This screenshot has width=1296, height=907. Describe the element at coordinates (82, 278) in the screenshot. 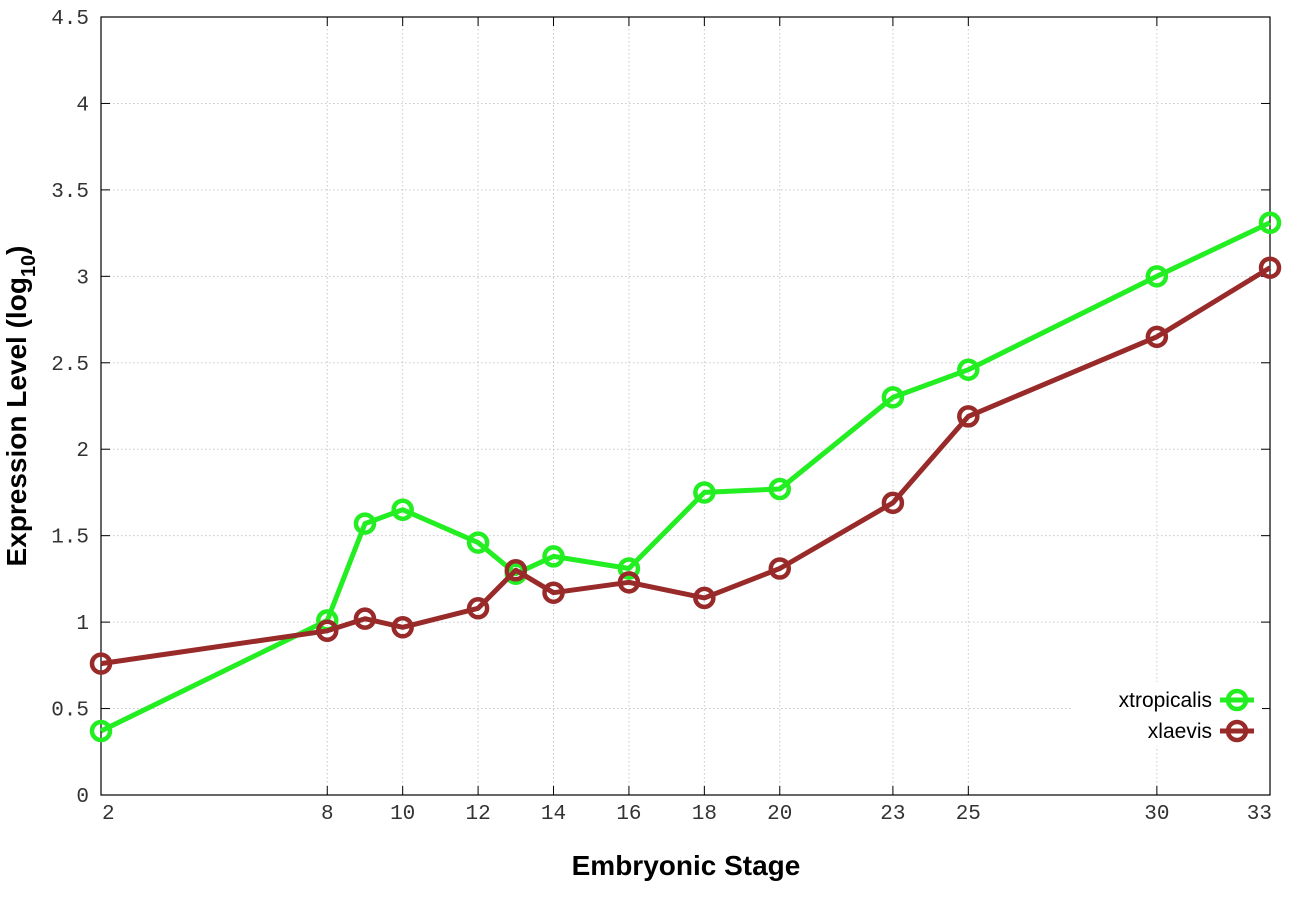

I see `y-tick-label: 3` at that location.